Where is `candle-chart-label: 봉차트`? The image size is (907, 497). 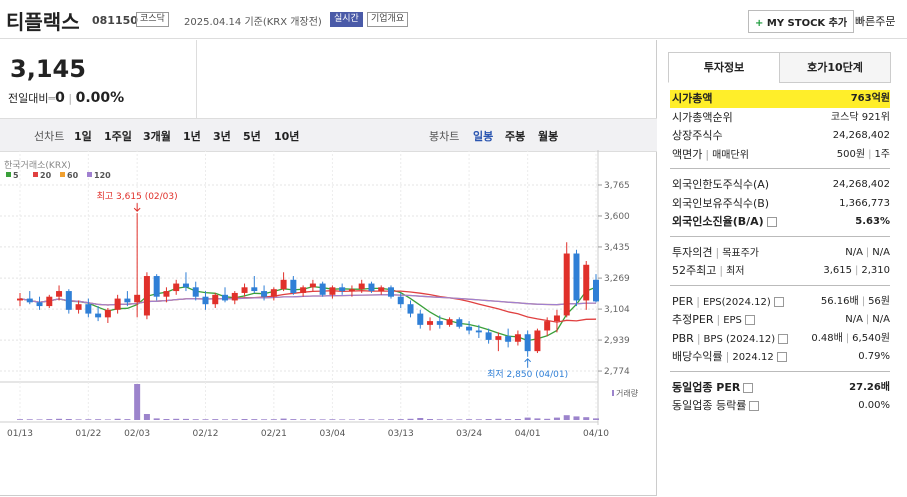 candle-chart-label: 봉차트 is located at coordinates (444, 136).